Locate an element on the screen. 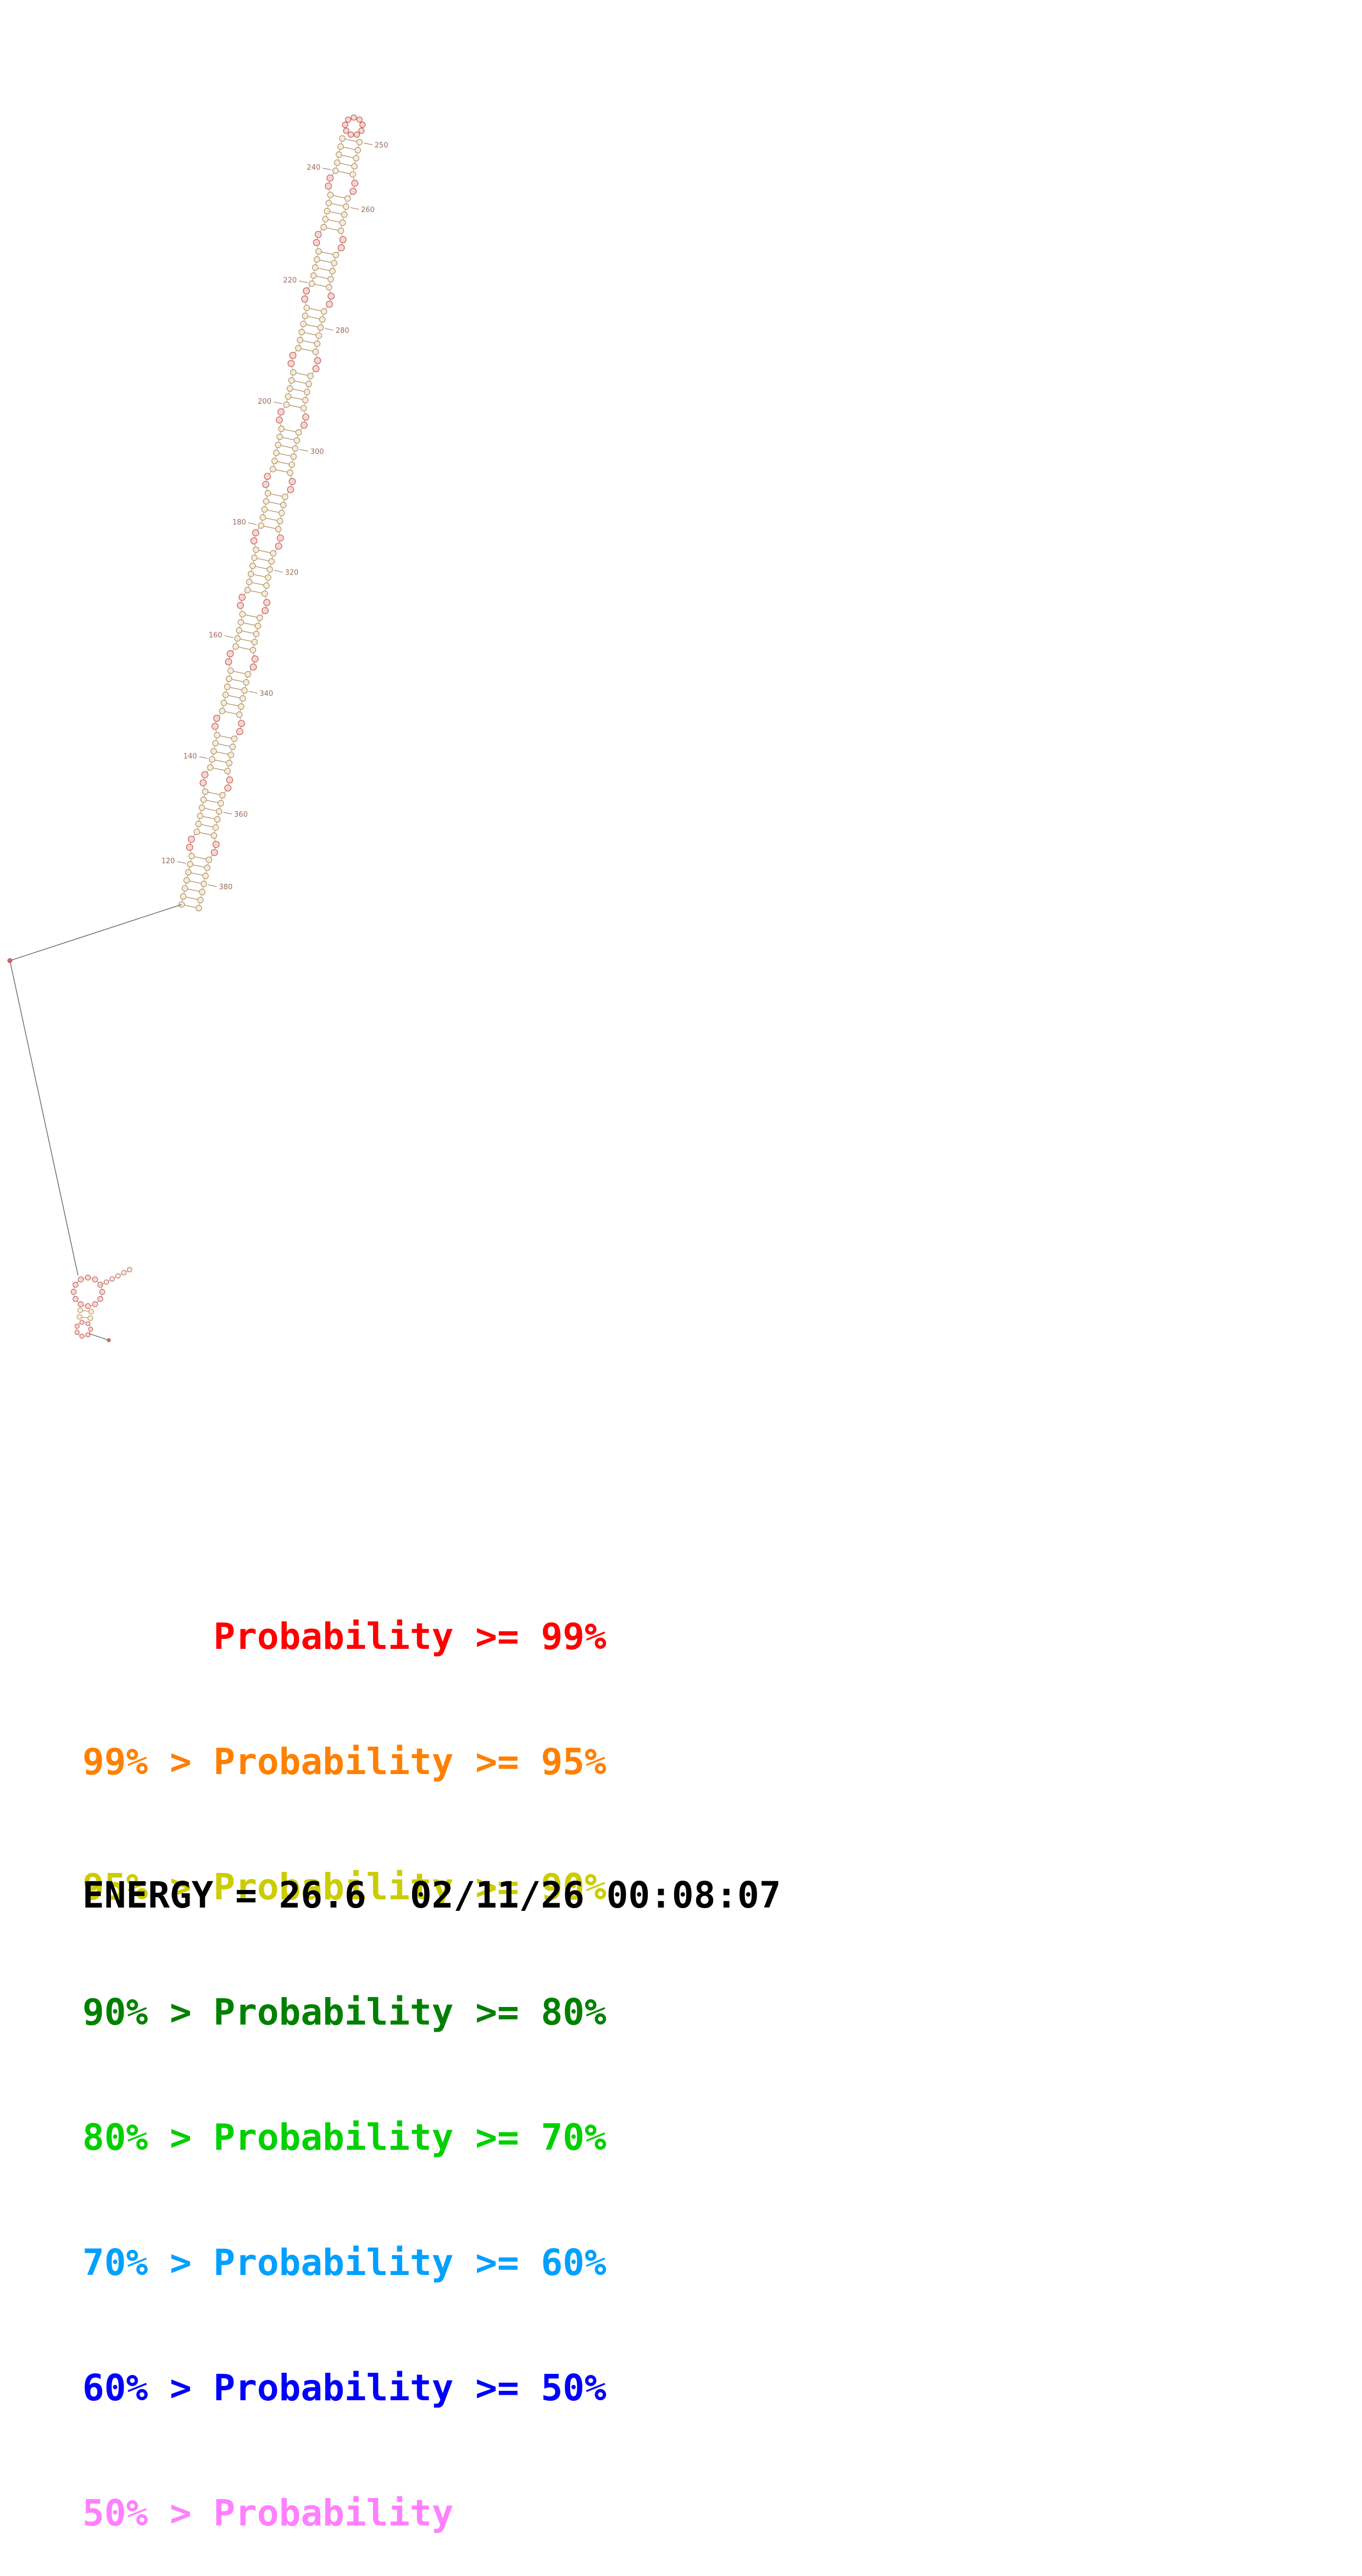  svg-text: 380 is located at coordinates (226, 887).